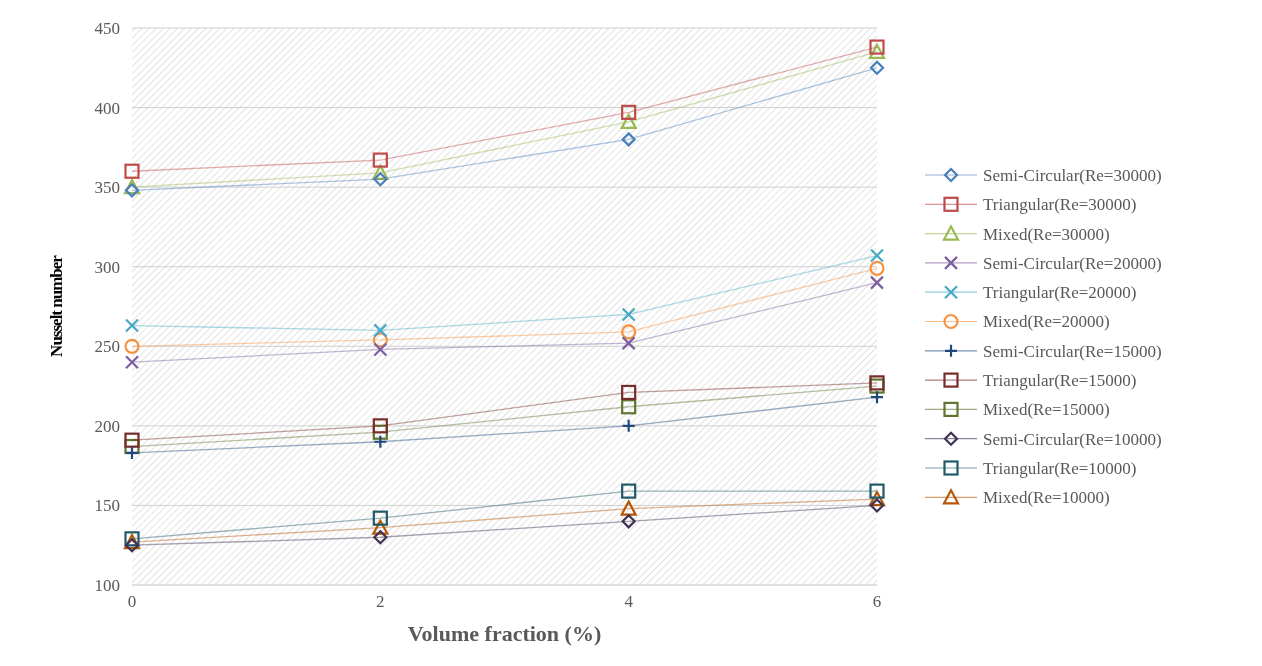 The image size is (1262, 666). I want to click on y-axis-title: Nusselt number, so click(56, 305).